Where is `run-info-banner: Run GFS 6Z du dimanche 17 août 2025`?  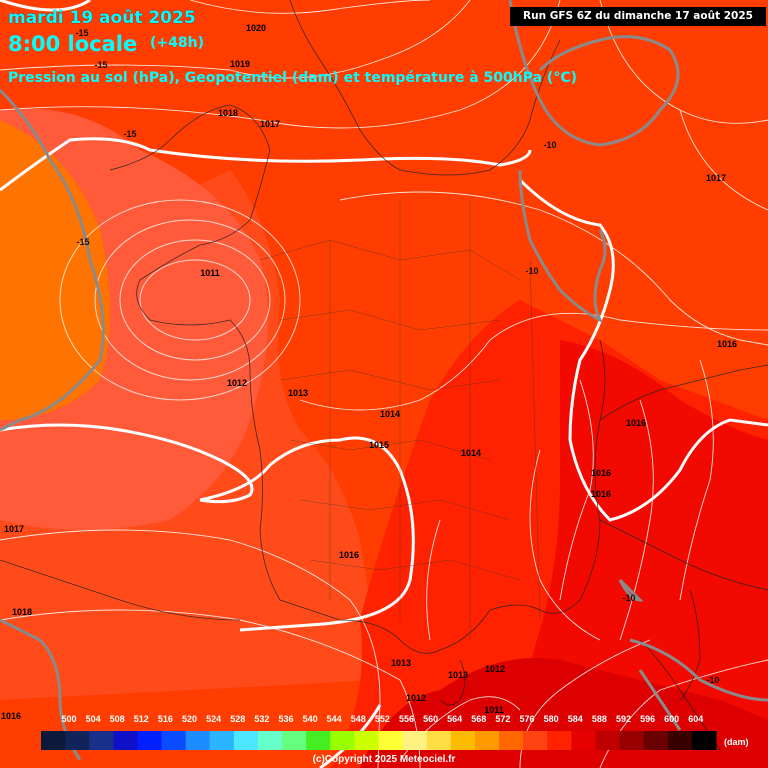
run-info-banner: Run GFS 6Z du dimanche 17 août 2025 is located at coordinates (638, 16).